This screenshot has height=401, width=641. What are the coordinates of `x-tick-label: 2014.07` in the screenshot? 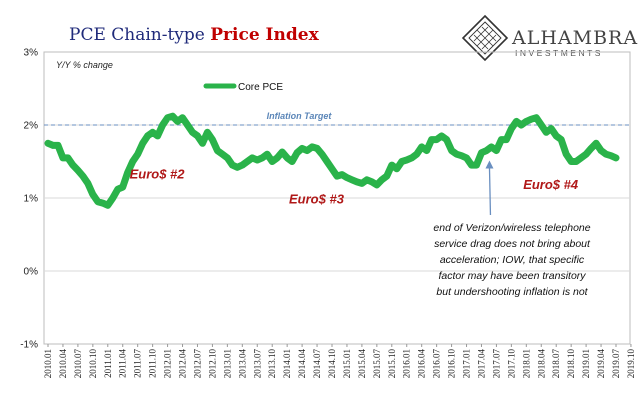 It's located at (317, 364).